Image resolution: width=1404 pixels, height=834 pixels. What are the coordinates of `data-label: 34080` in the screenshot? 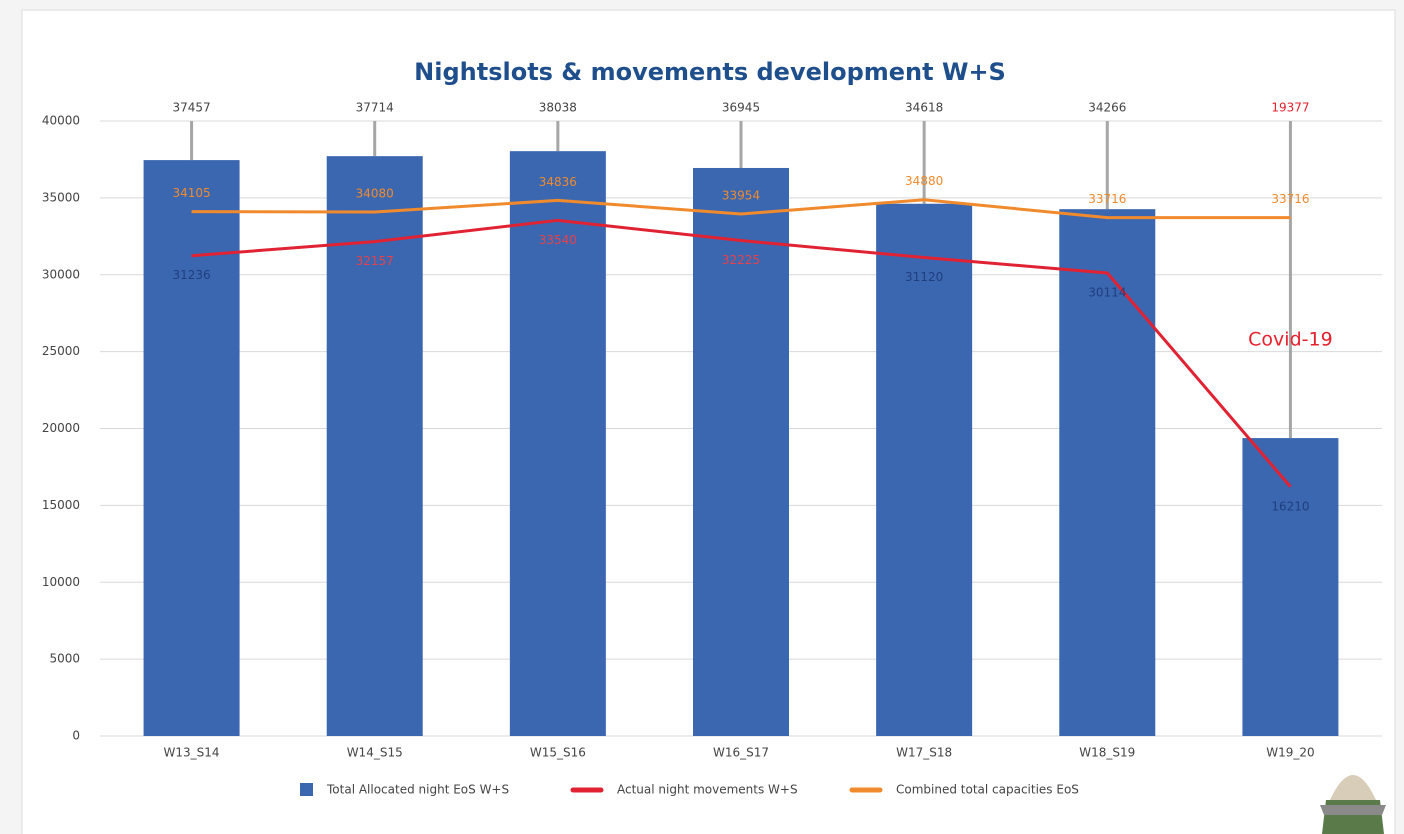 It's located at (375, 194).